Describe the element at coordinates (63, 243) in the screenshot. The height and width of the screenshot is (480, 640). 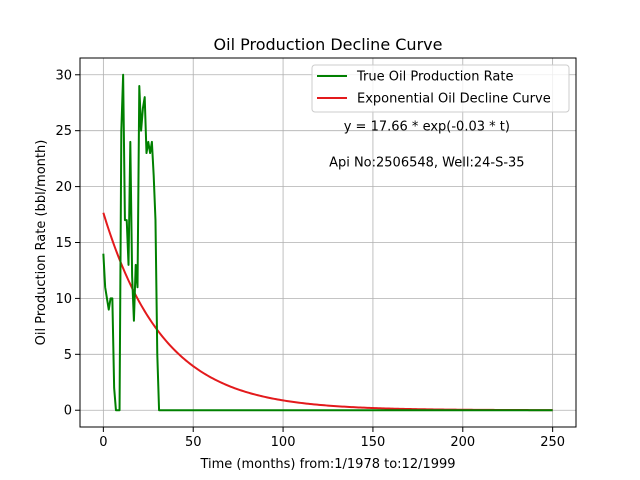
I see `y-tick-label: 15` at that location.